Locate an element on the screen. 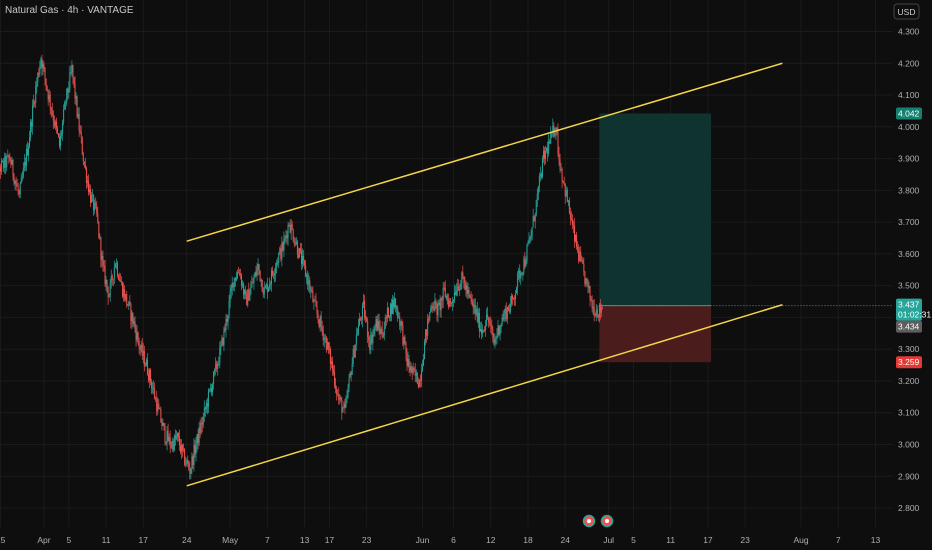  x-tick-label: Aug is located at coordinates (800, 540).